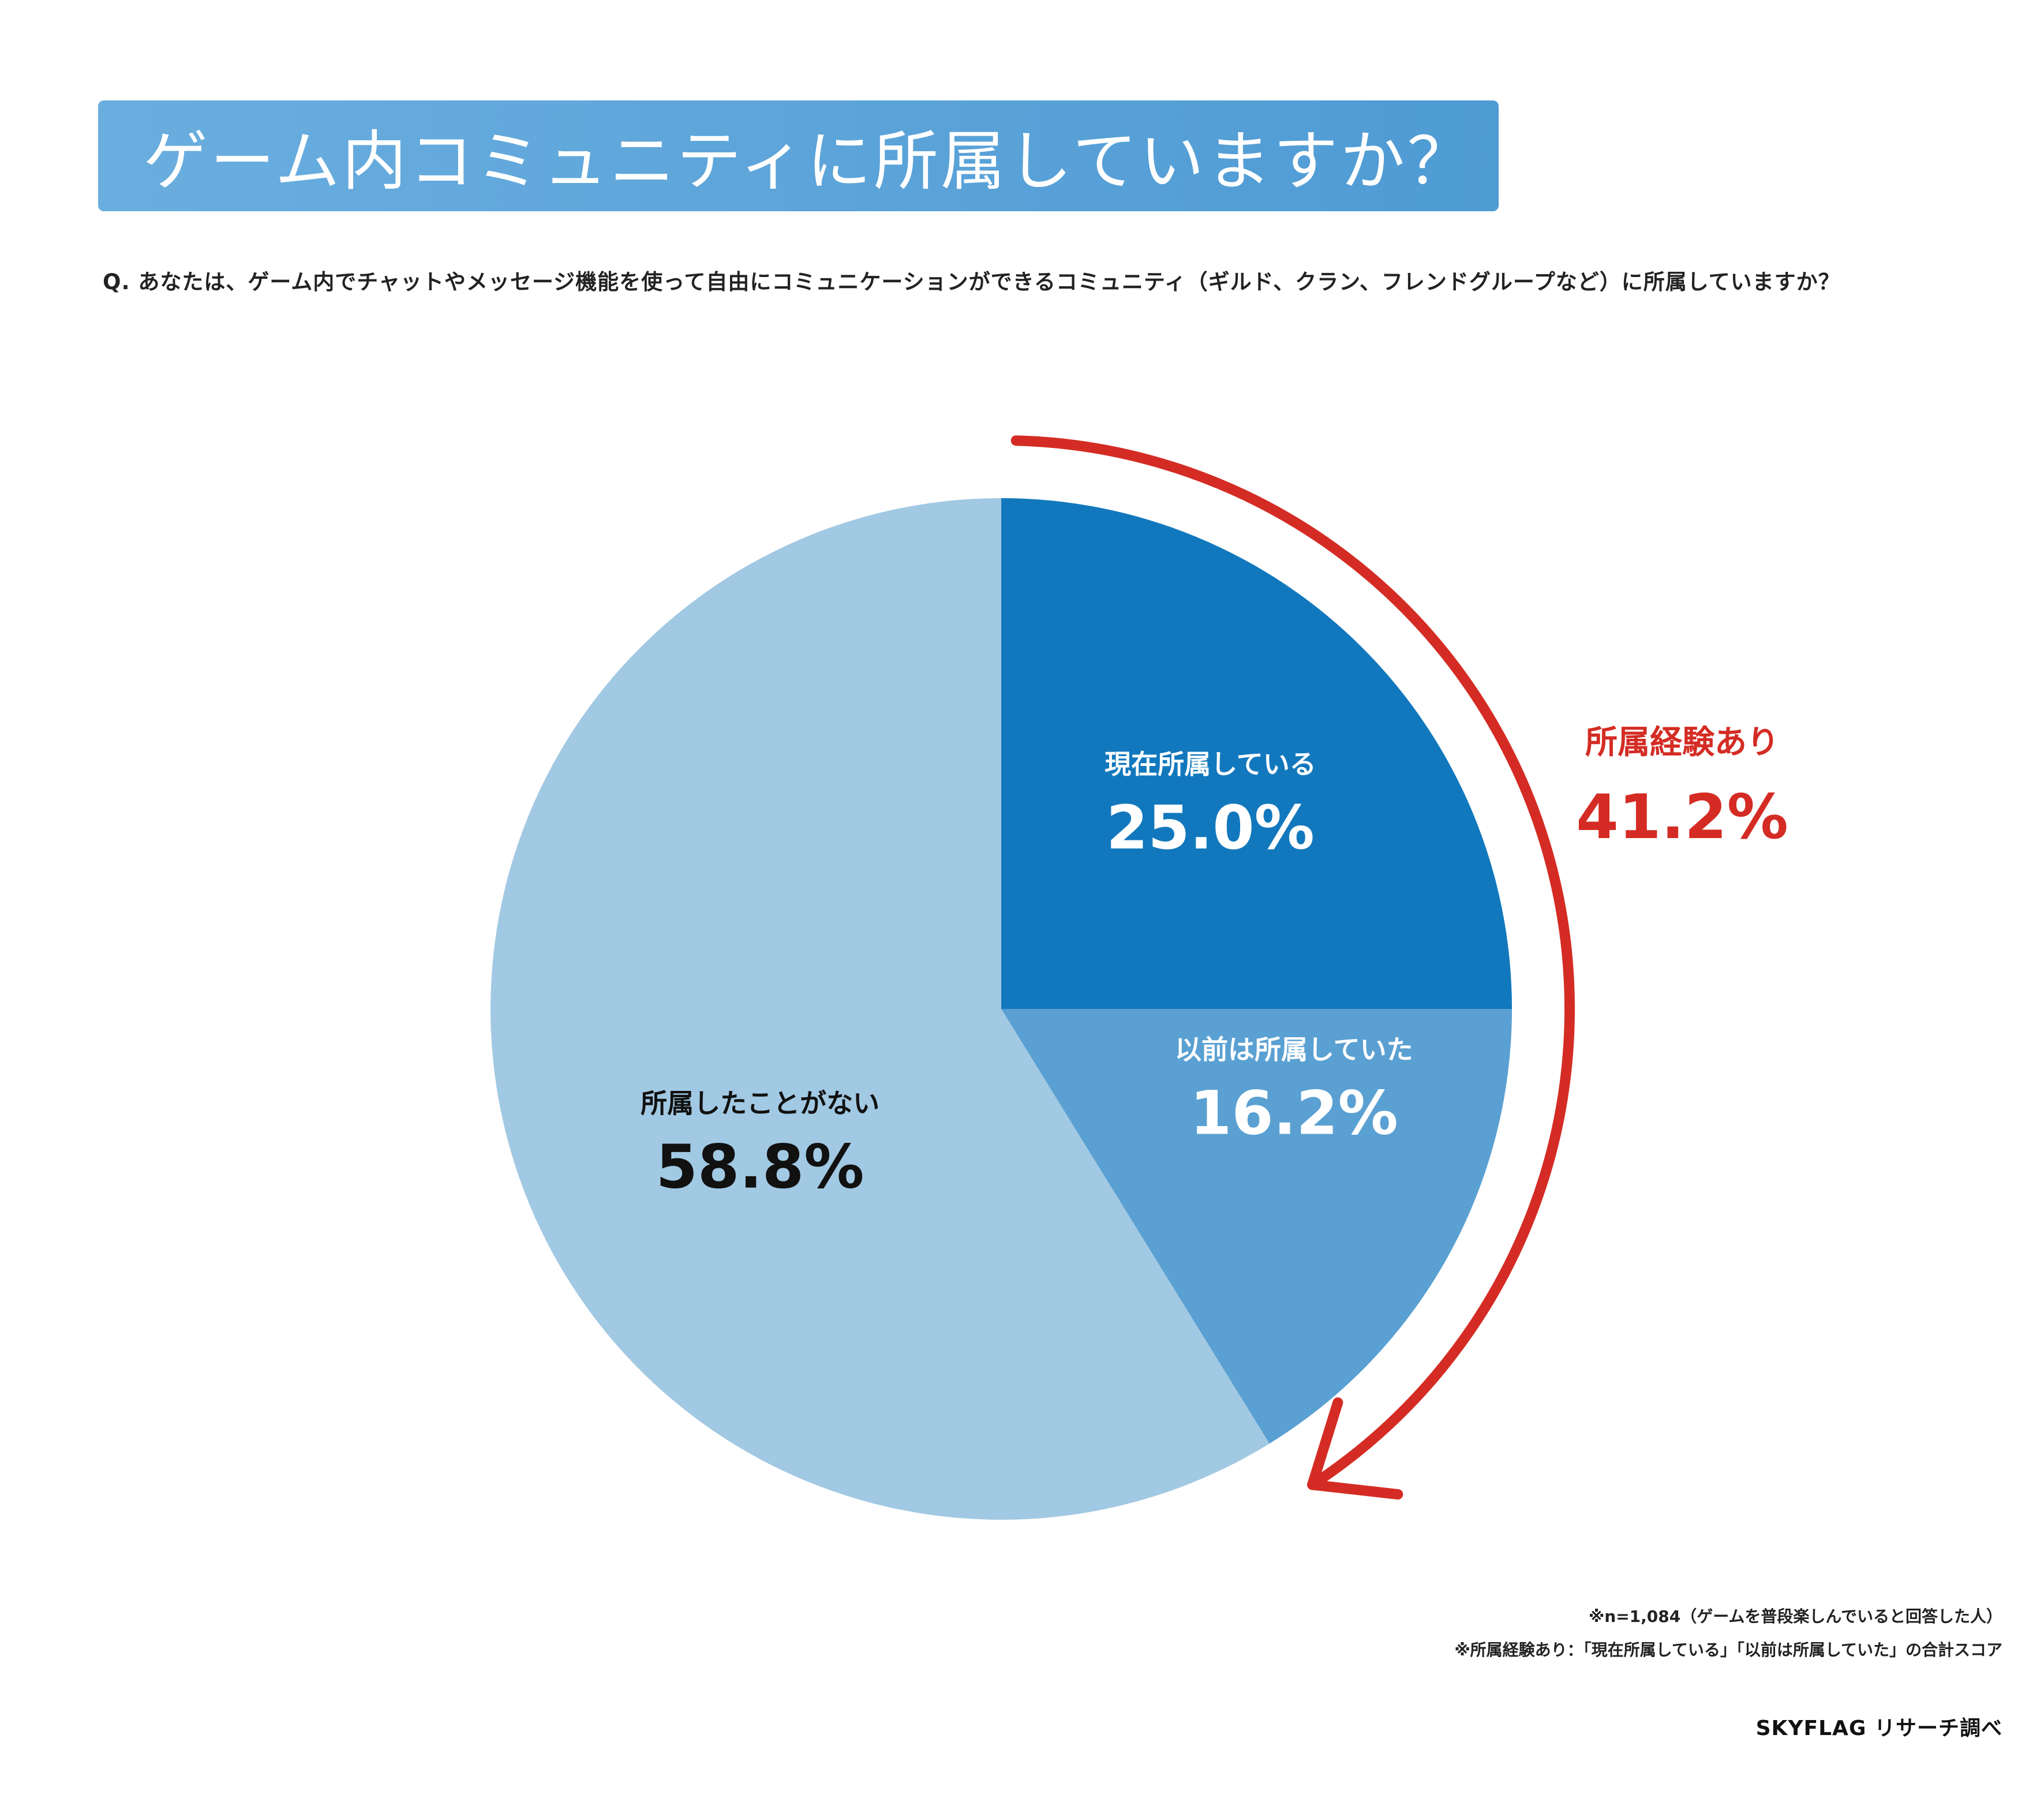  I want to click on slice-label-2: 所属したことがない, so click(760, 1103).